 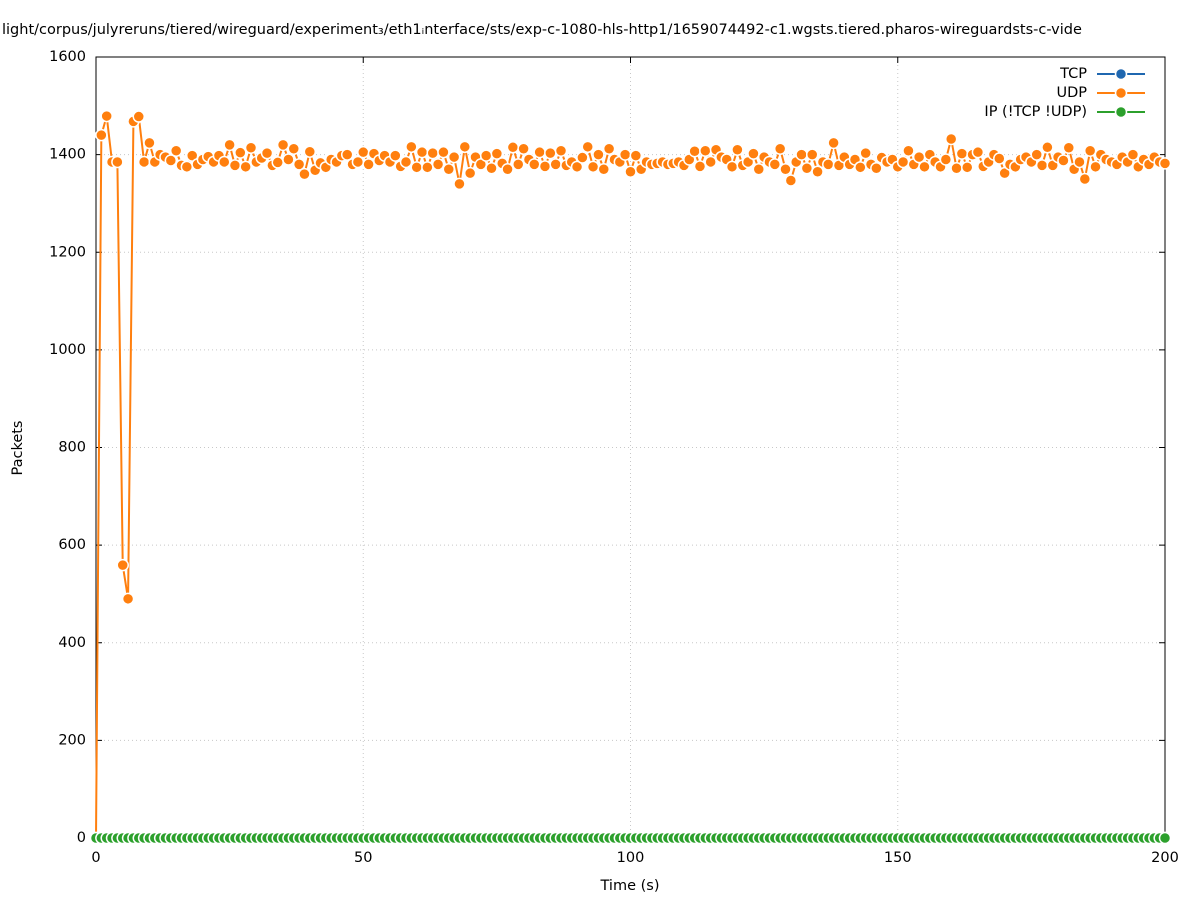 I want to click on y-tick-label: 800, so click(x=72, y=448).